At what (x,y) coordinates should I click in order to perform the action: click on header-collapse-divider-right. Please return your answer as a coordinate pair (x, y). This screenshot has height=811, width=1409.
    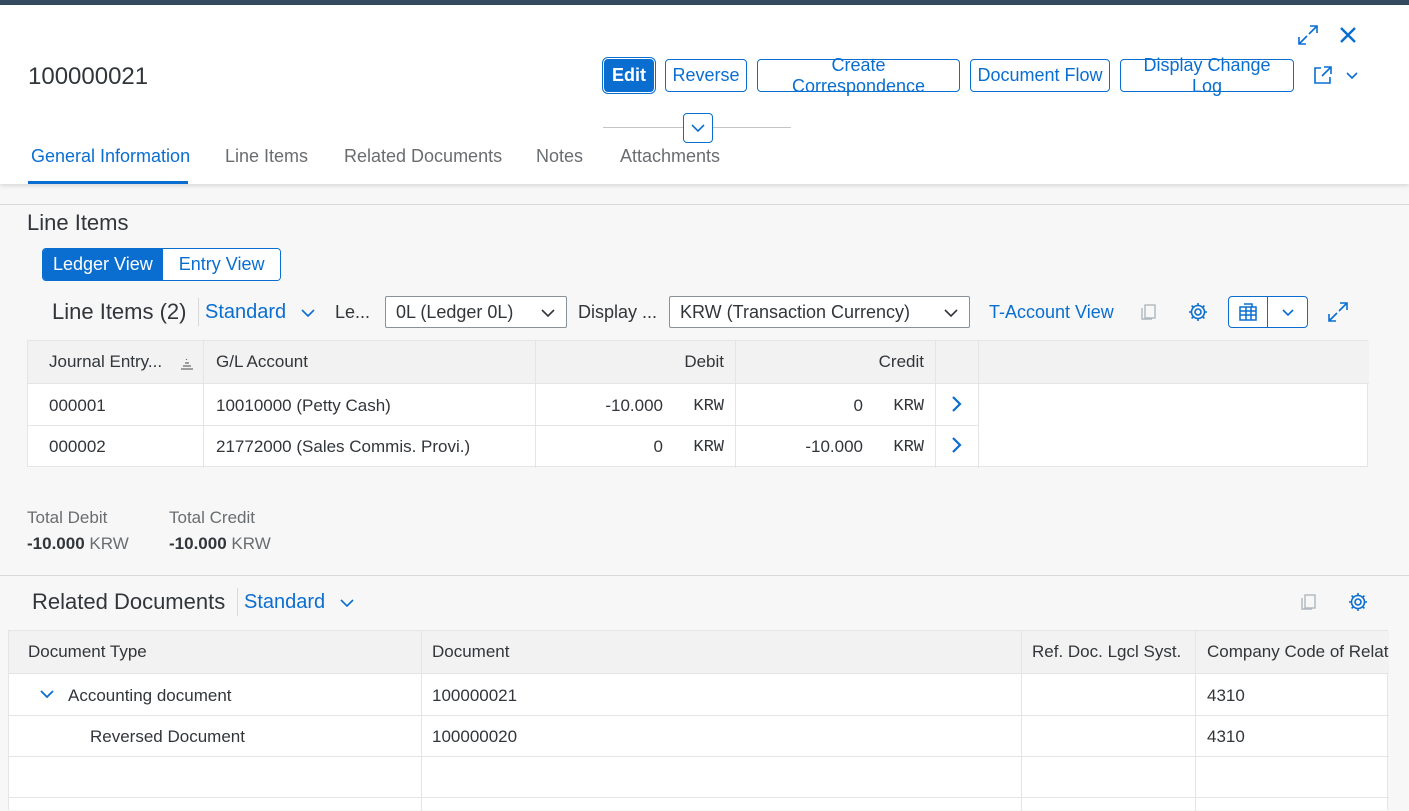
    Looking at the image, I should click on (752, 127).